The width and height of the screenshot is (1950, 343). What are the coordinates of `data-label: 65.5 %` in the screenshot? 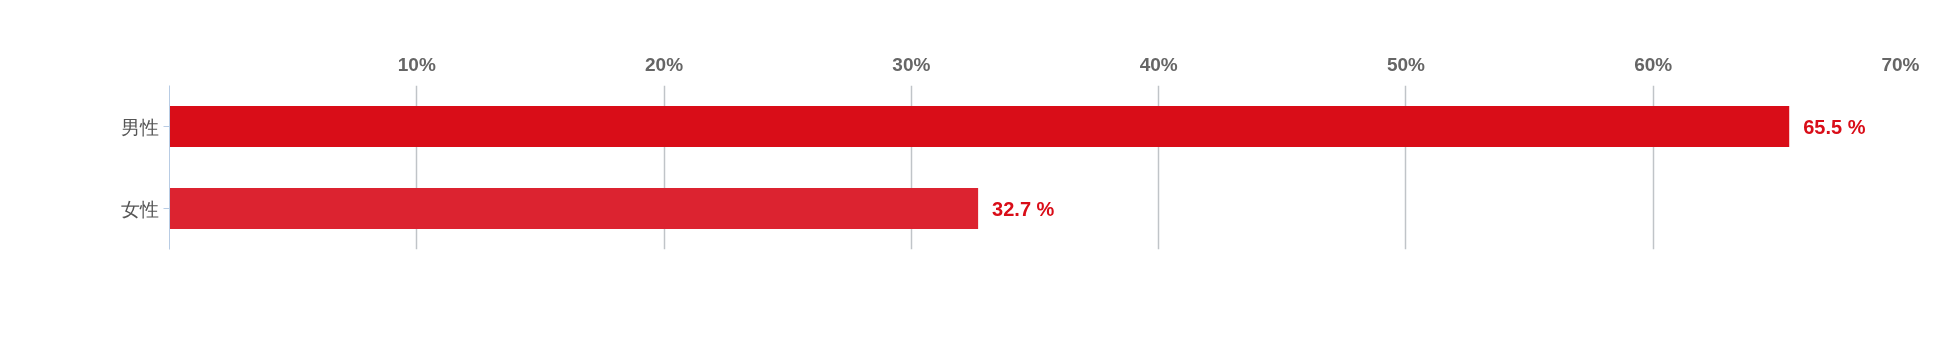 It's located at (1834, 126).